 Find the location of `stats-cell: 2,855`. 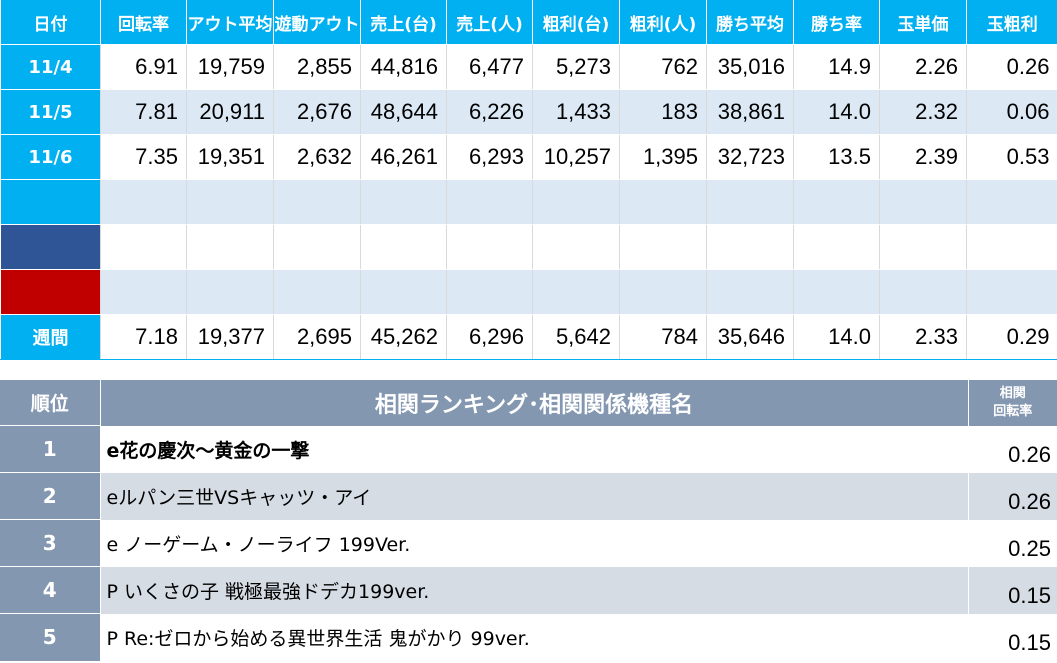

stats-cell: 2,855 is located at coordinates (317, 67).